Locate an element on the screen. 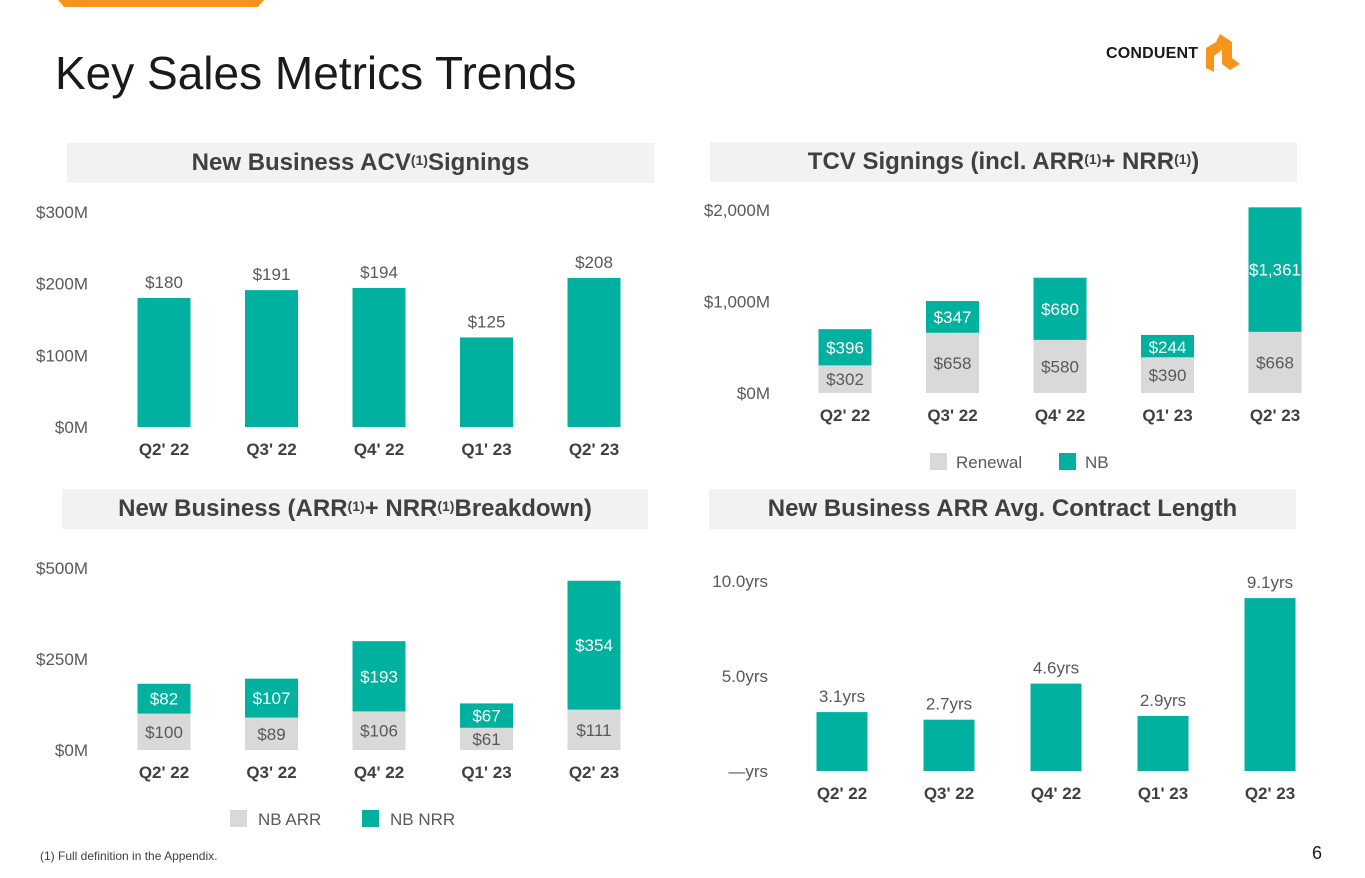 The image size is (1365, 878). data-label: $680 is located at coordinates (1060, 309).